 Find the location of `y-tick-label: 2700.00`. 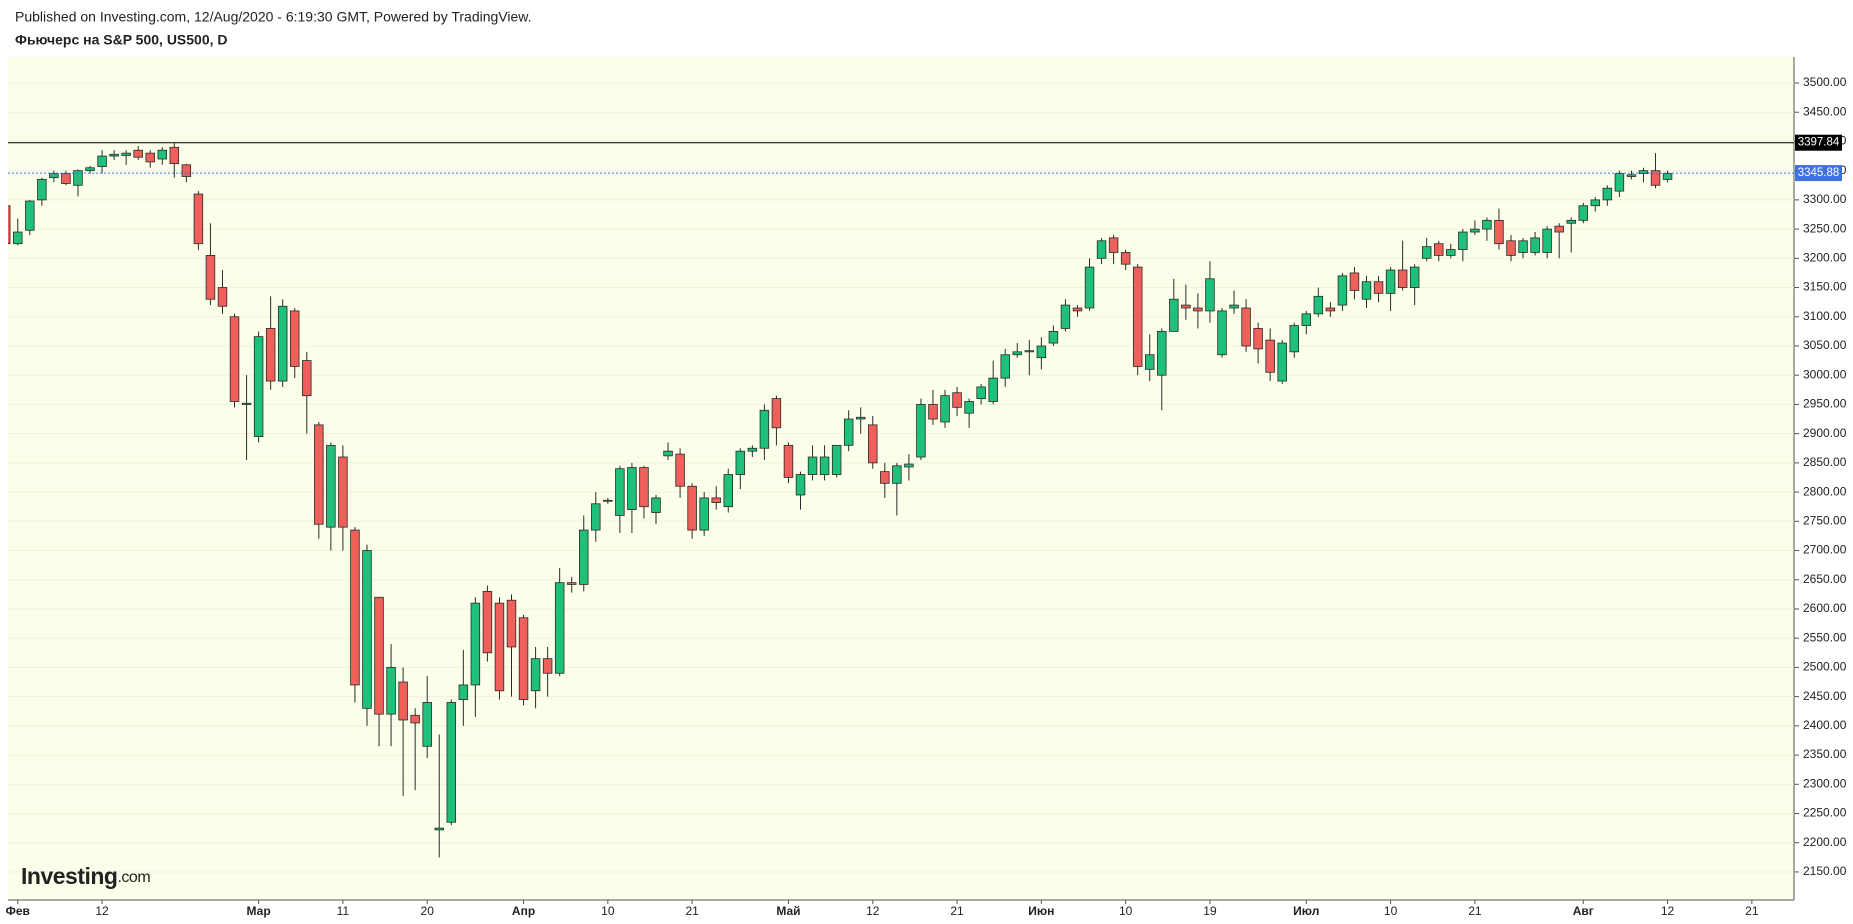

y-tick-label: 2700.00 is located at coordinates (1825, 550).